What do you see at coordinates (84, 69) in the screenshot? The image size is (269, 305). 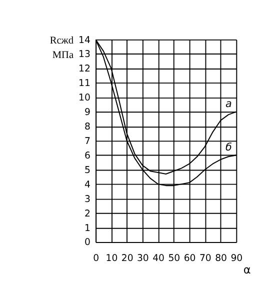 I see `y-tick-label: 12` at bounding box center [84, 69].